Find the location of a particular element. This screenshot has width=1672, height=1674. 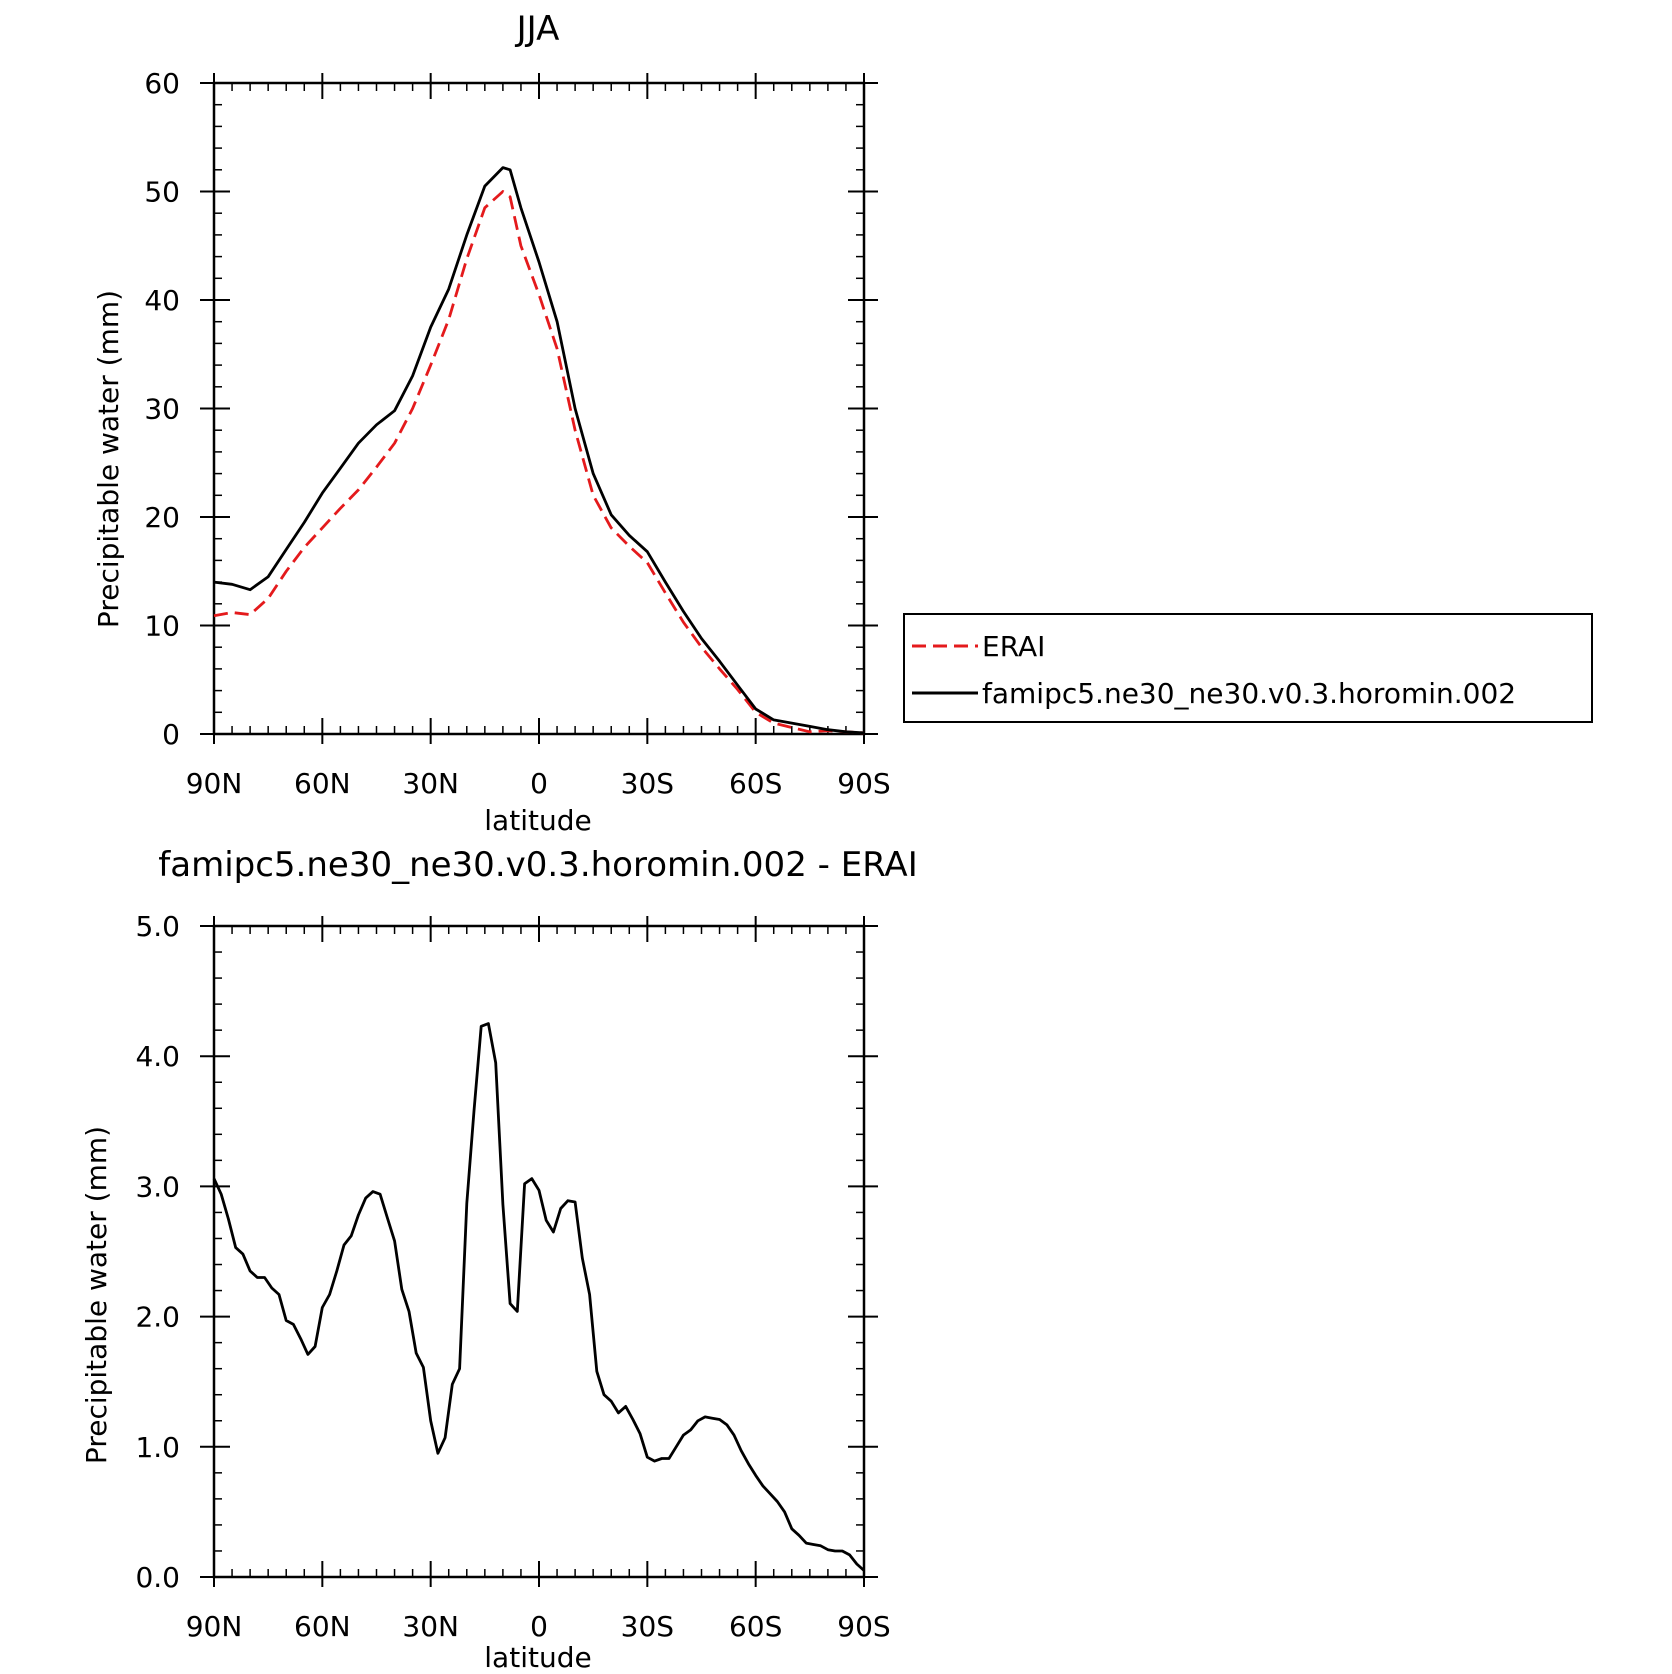

top-x-tick-label: 30N is located at coordinates (430, 783).